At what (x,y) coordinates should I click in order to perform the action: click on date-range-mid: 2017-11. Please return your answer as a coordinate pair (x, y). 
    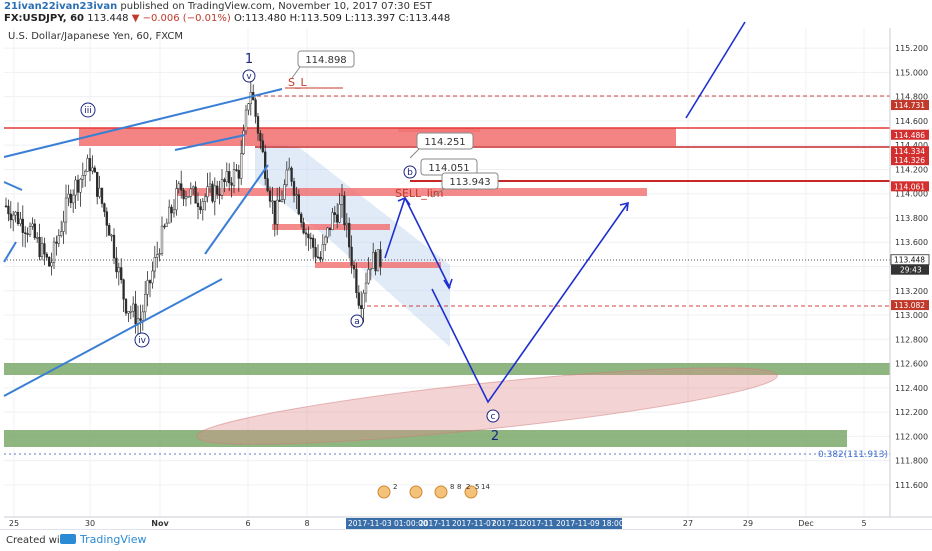
    Looking at the image, I should click on (435, 523).